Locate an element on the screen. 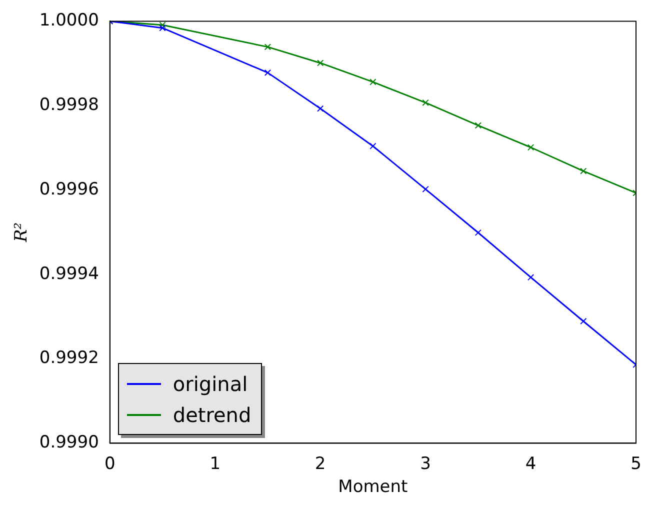  y-axis-title: R² is located at coordinates (22, 233).